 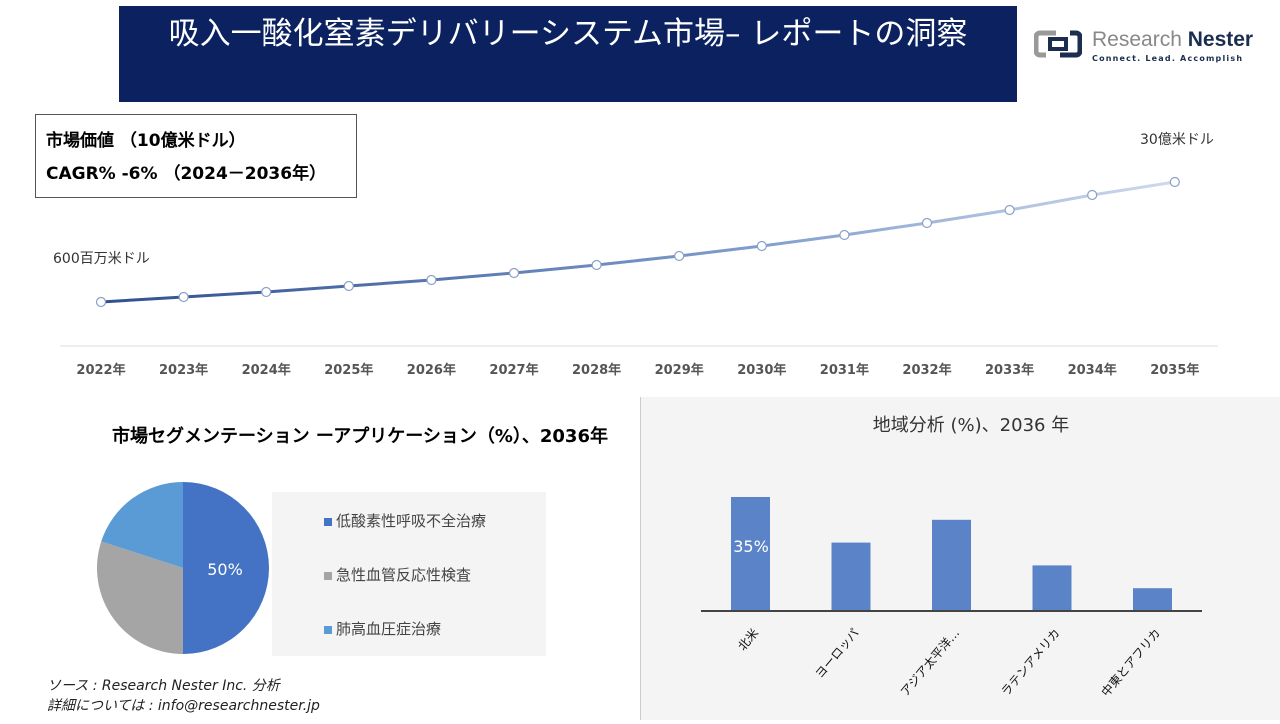 I want to click on x-tick-label: 中東とアフリカ, so click(x=1130, y=662).